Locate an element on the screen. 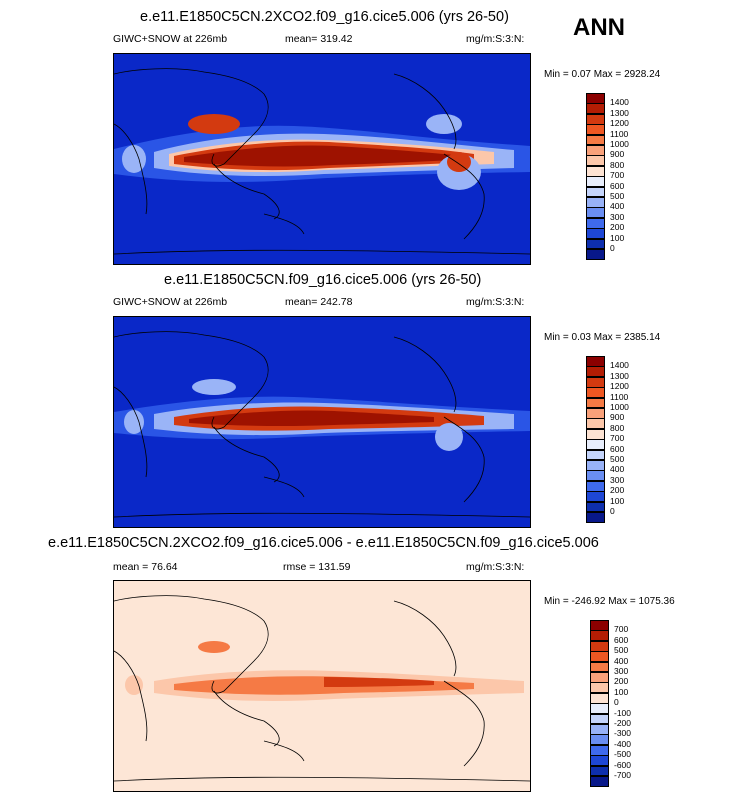 The image size is (733, 796). colorbar-tick-label: -100 is located at coordinates (623, 712).